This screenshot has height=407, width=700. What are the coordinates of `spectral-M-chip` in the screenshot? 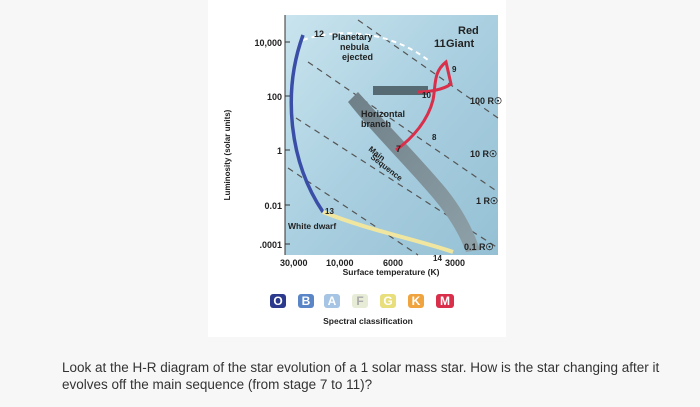 It's located at (445, 301).